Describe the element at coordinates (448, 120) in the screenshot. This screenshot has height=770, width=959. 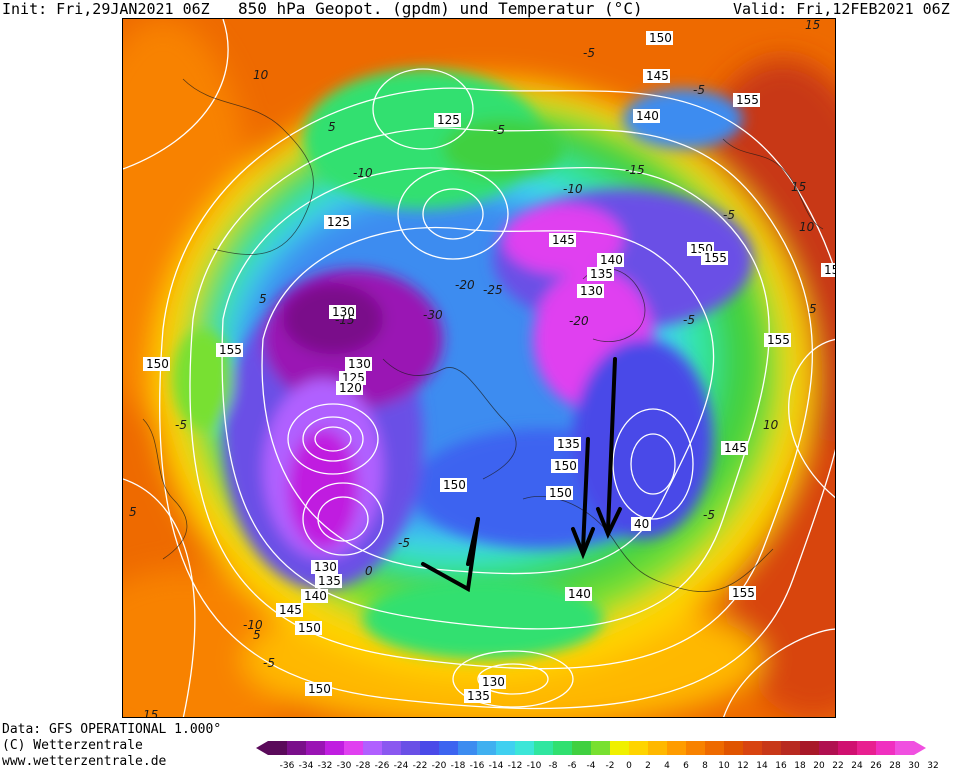
I see `svg-text: 125` at that location.